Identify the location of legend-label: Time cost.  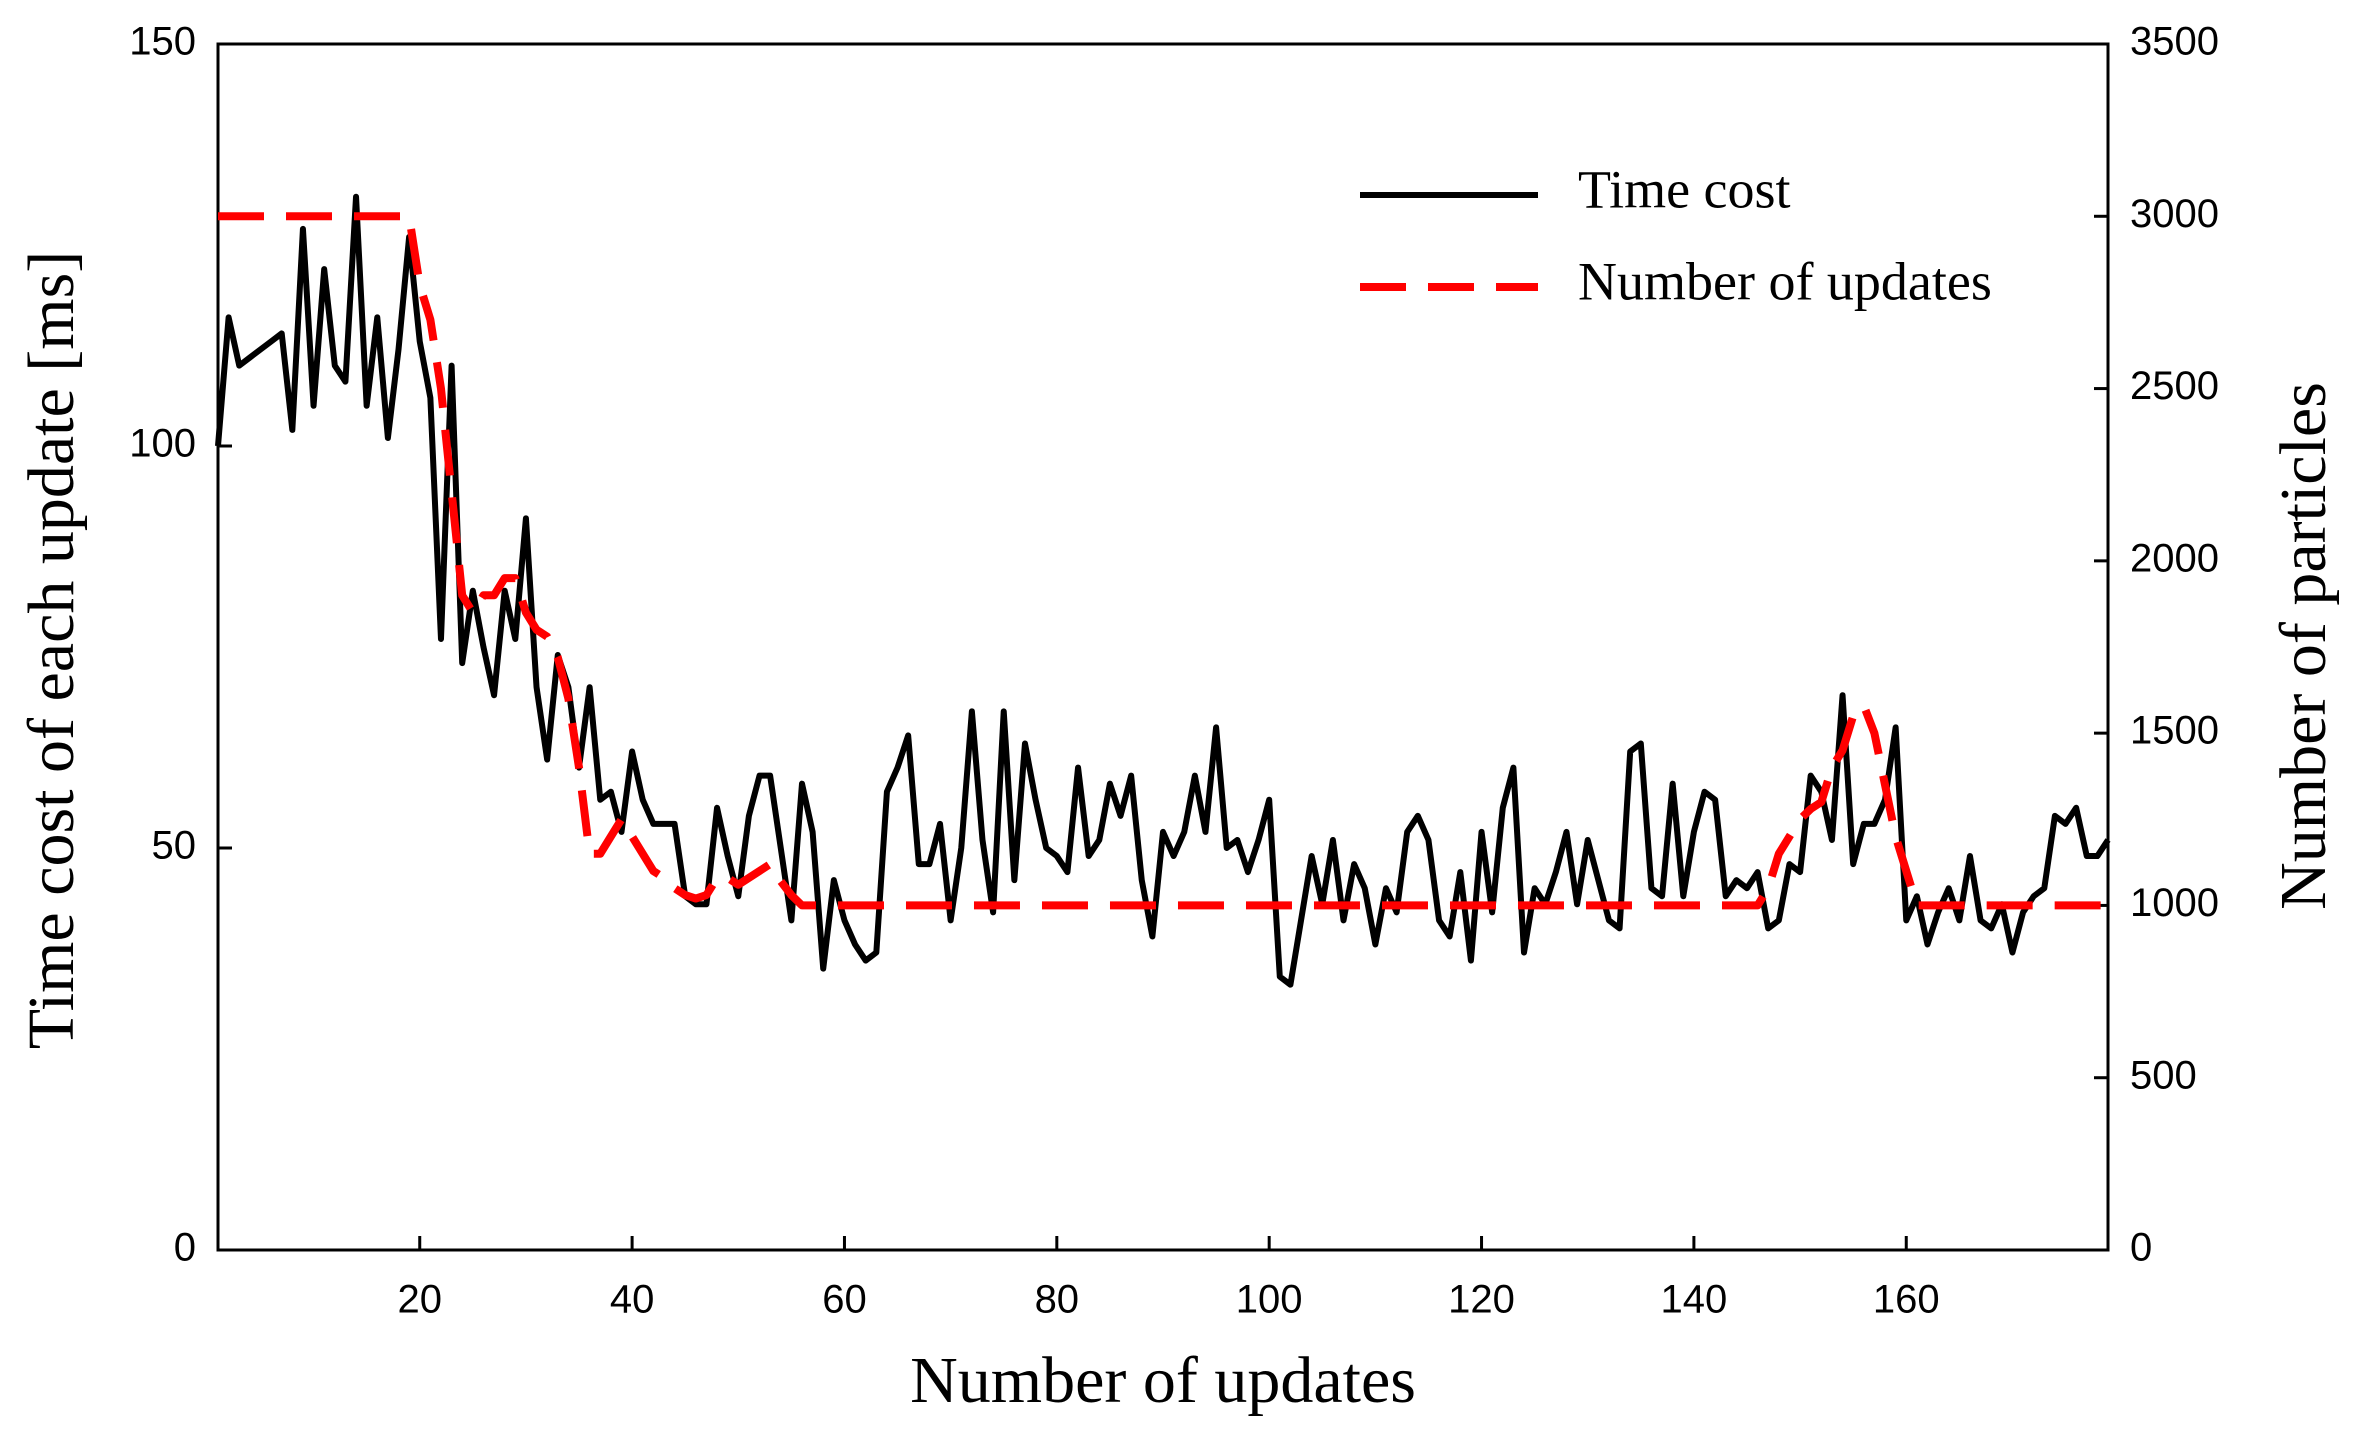
(1684, 189).